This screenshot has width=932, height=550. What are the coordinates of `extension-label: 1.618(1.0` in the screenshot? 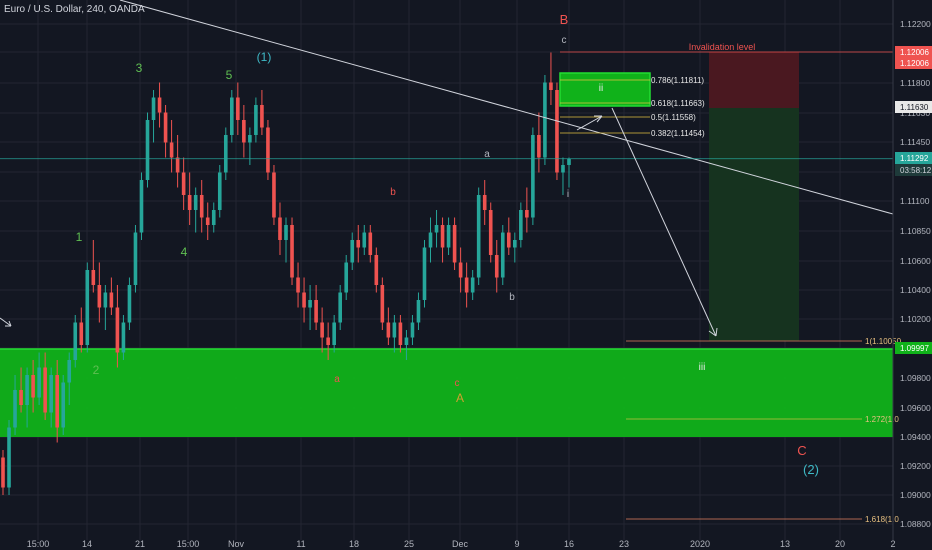 It's located at (882, 519).